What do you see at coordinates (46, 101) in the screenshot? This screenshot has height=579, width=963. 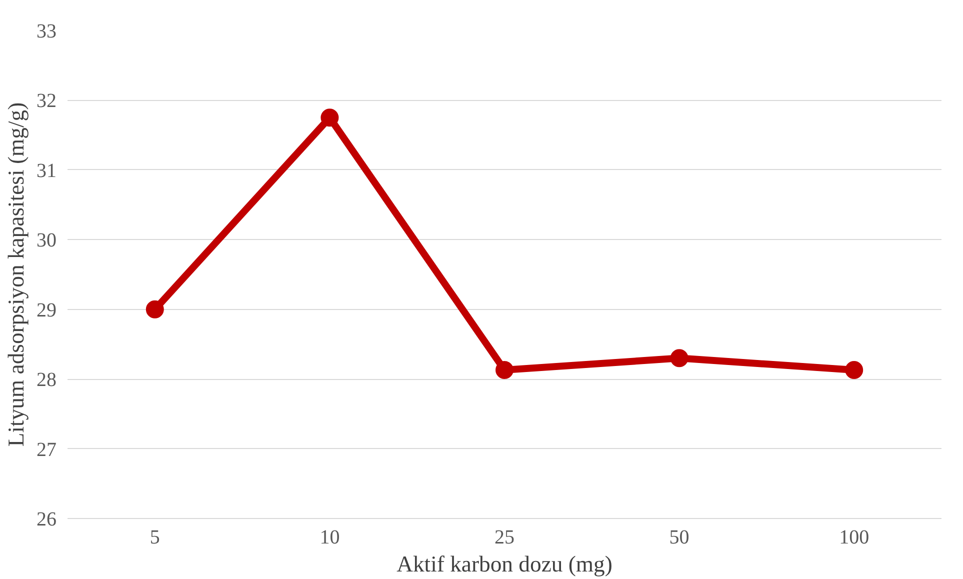 I see `y-tick-label: 32` at bounding box center [46, 101].